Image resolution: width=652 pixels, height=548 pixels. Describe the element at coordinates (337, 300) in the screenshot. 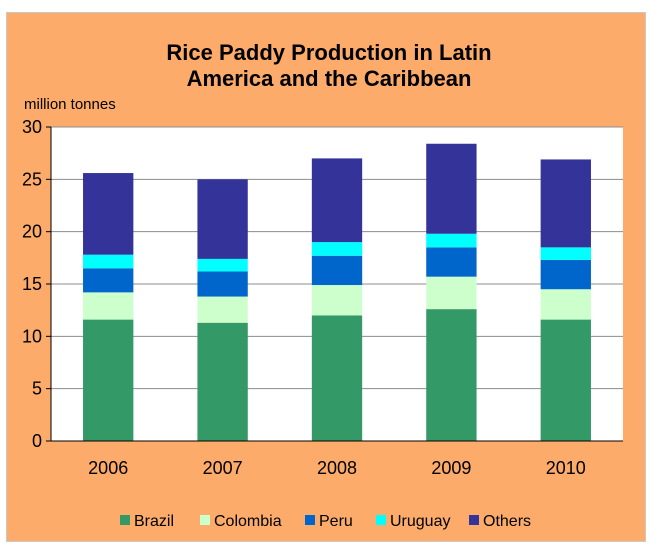

I see `bar-segment-colombia-2008` at that location.